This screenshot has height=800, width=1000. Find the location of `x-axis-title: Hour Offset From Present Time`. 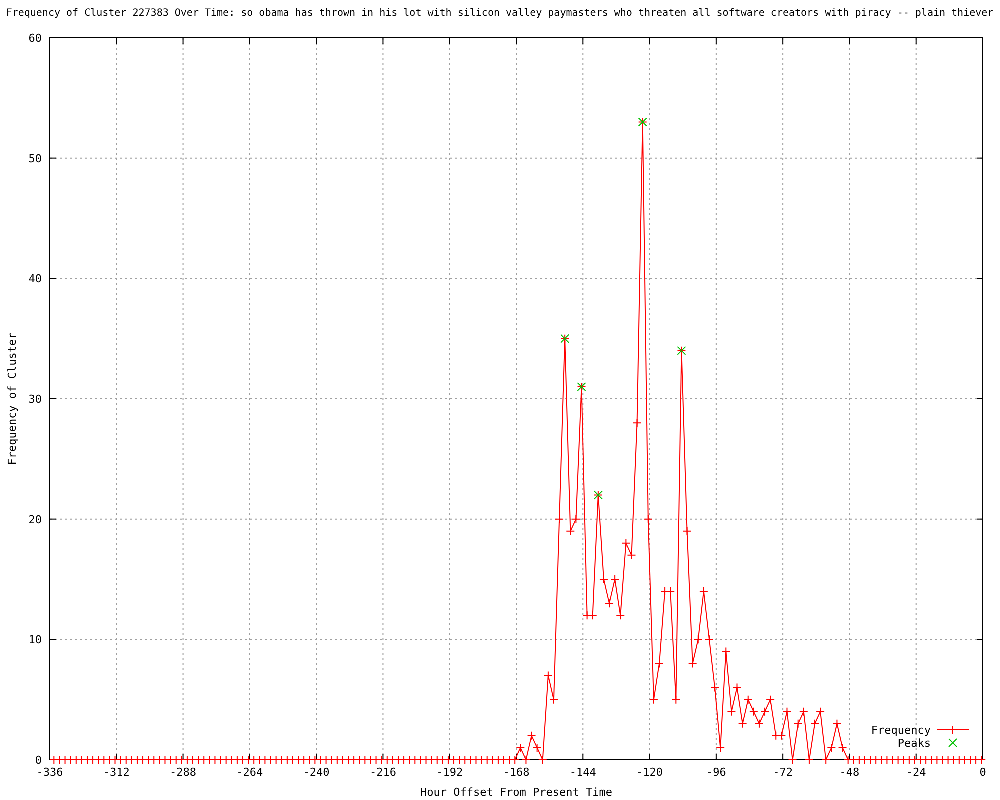

x-axis-title: Hour Offset From Present Time is located at coordinates (516, 792).